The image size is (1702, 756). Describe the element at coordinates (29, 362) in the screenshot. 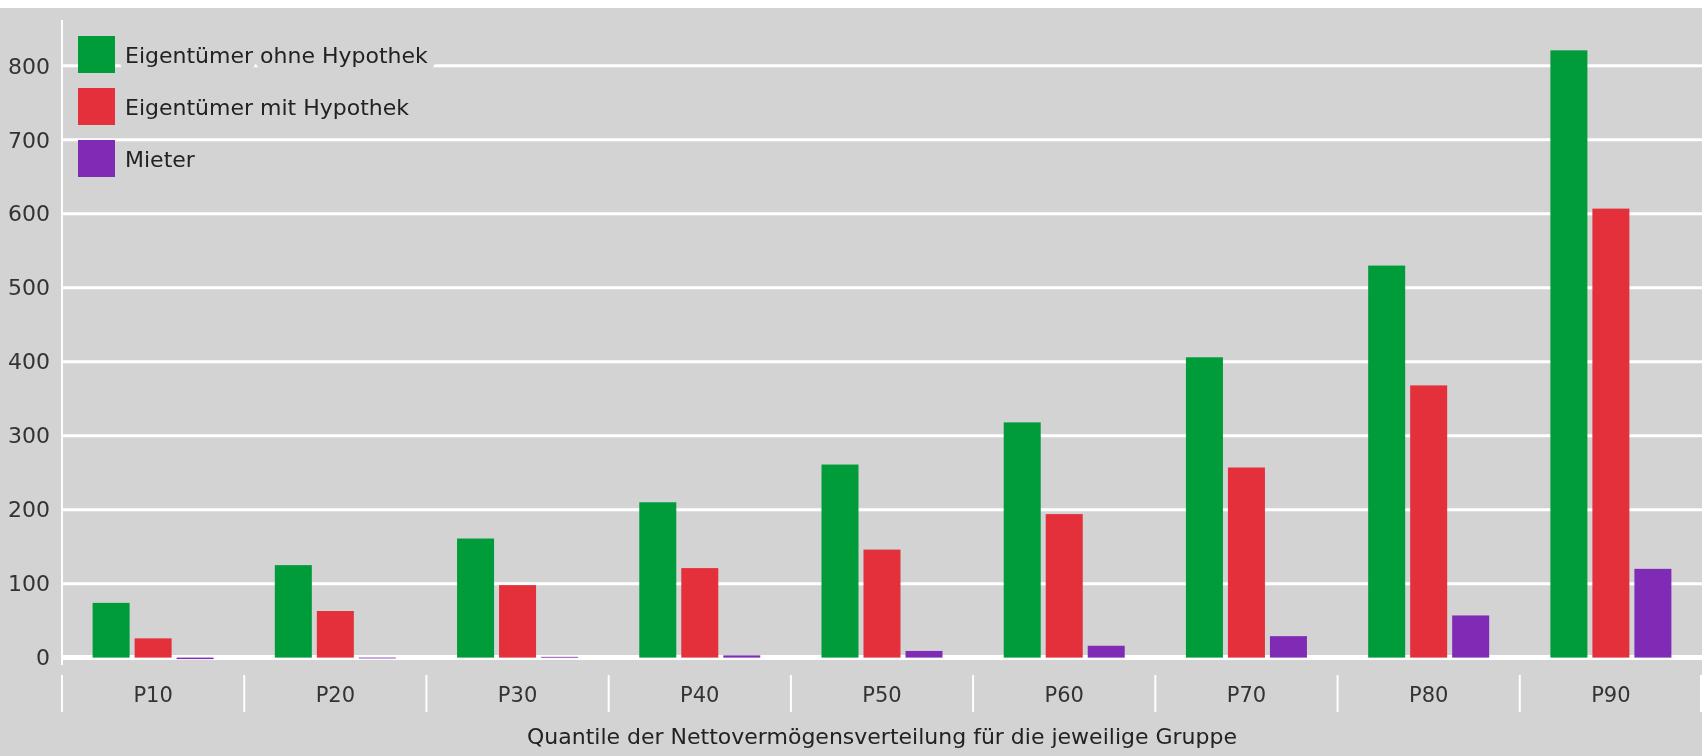

I see `y-tick-label: 400` at that location.